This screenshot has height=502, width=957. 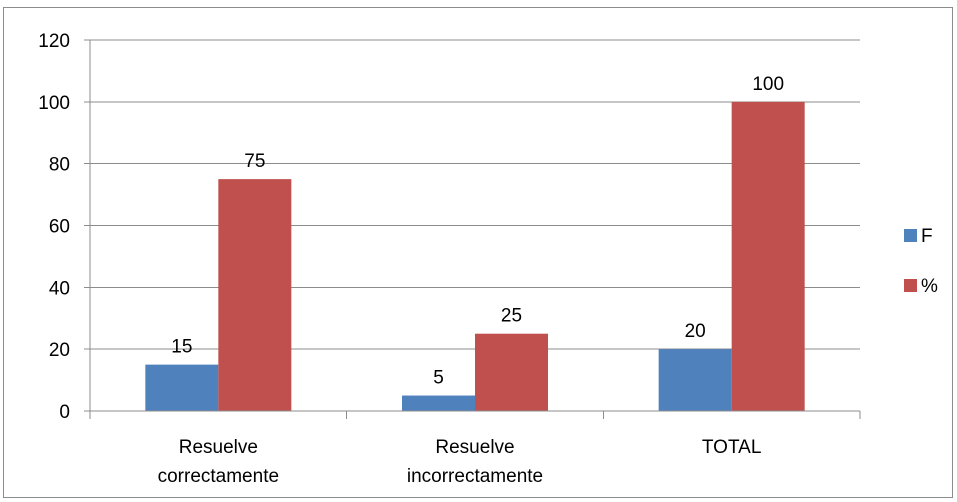 I want to click on category-label-1-1: incorrectamente, so click(x=475, y=476).